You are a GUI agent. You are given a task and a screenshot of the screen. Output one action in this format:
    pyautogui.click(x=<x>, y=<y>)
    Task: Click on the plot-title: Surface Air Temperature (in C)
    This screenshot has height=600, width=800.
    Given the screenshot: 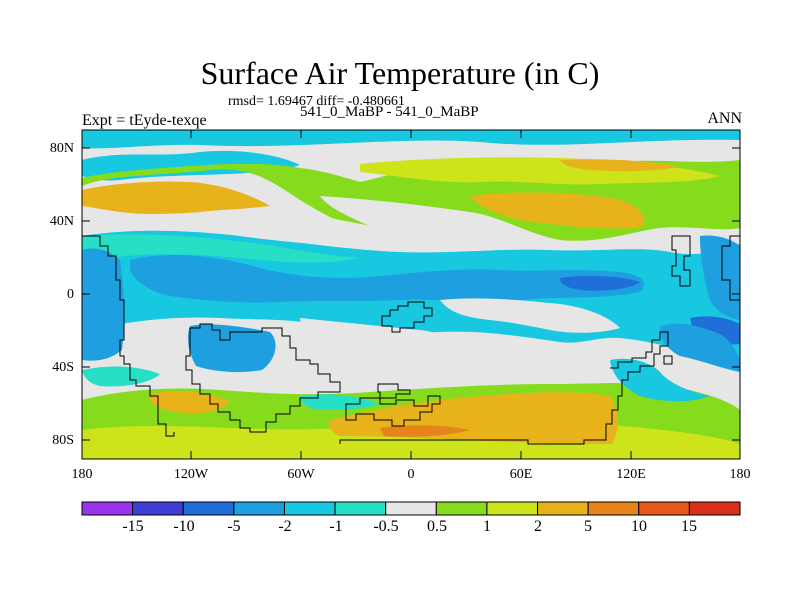 What is the action you would take?
    pyautogui.click(x=400, y=73)
    